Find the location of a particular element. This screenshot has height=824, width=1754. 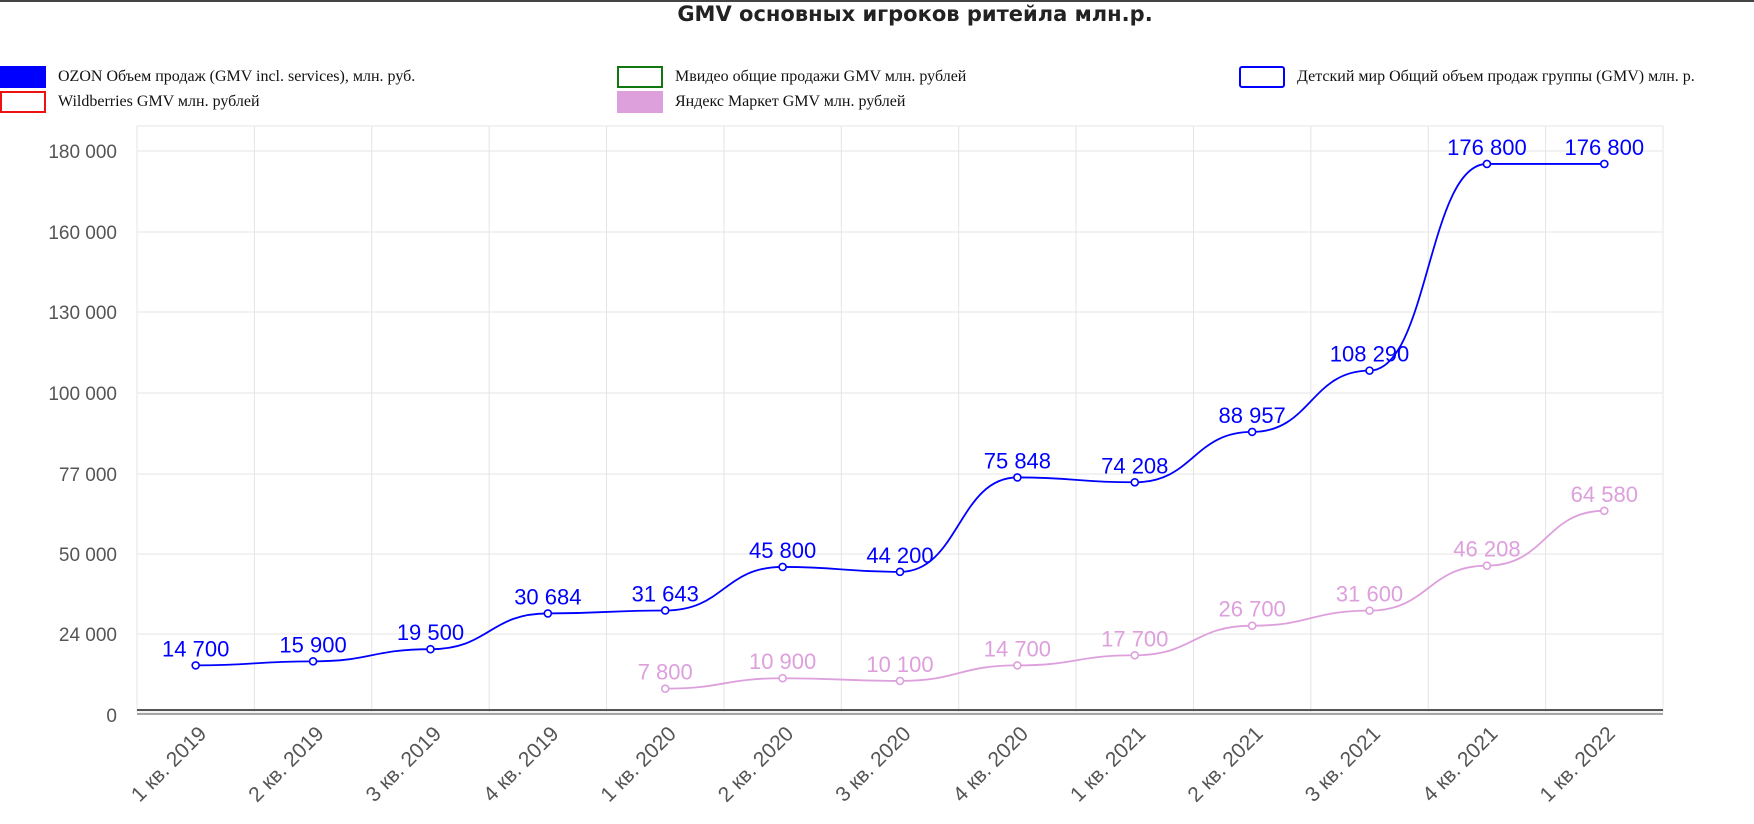

legend-label-mvideo: Мвидео общие продажи GMV млн. рублей is located at coordinates (821, 76).